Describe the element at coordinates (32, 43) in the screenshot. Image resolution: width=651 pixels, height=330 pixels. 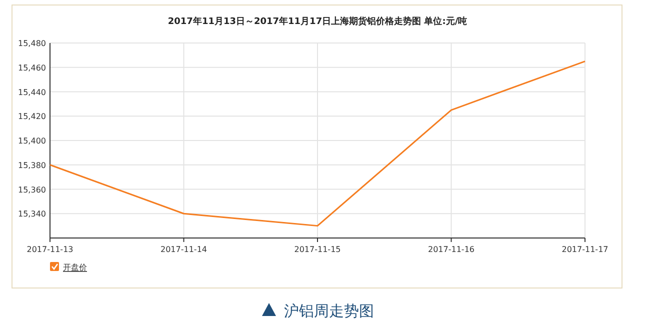
I see `y-tick-label: 15,480` at that location.